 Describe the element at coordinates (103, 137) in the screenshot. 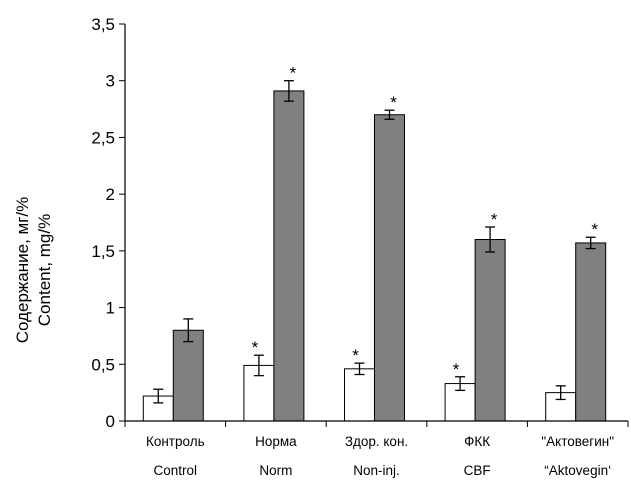

I see `y-tick-label: 2,5` at that location.